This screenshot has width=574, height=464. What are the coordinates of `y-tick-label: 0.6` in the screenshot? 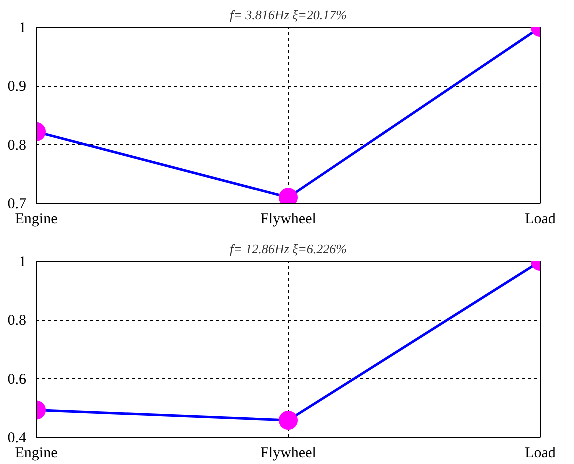 It's located at (17, 380).